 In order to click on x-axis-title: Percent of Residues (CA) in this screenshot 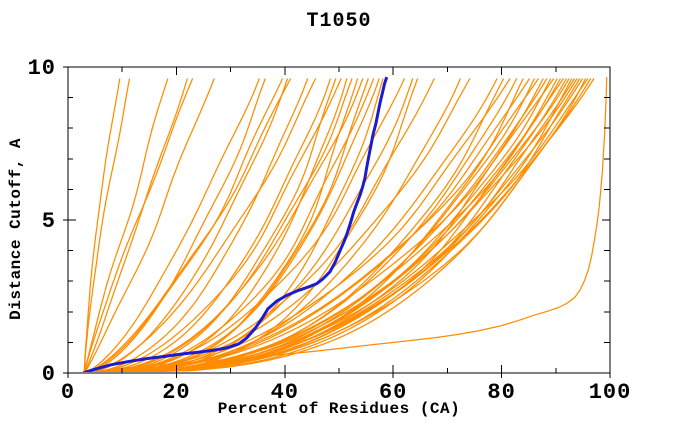, I will do `click(339, 409)`.